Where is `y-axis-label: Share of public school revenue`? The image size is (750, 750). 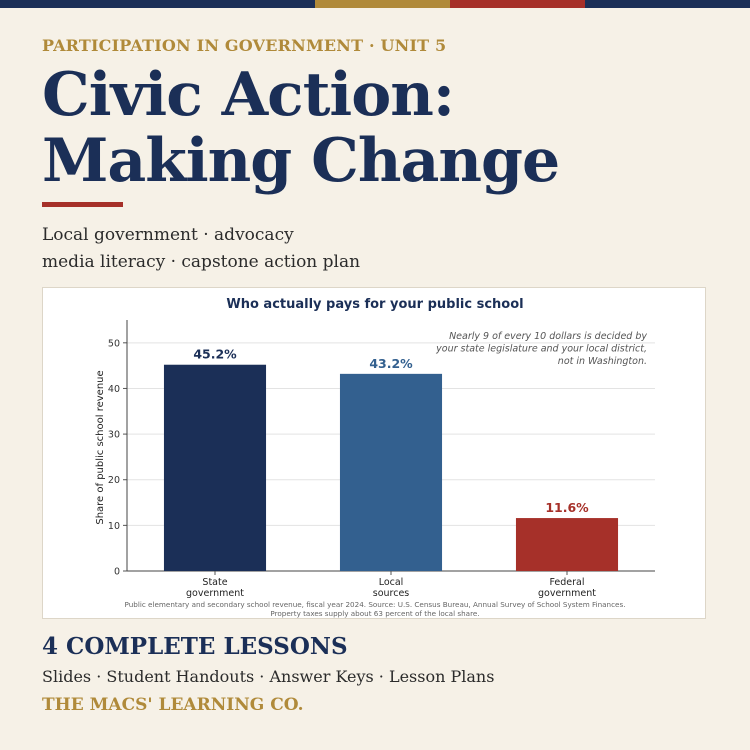 y-axis-label: Share of public school revenue is located at coordinates (100, 447).